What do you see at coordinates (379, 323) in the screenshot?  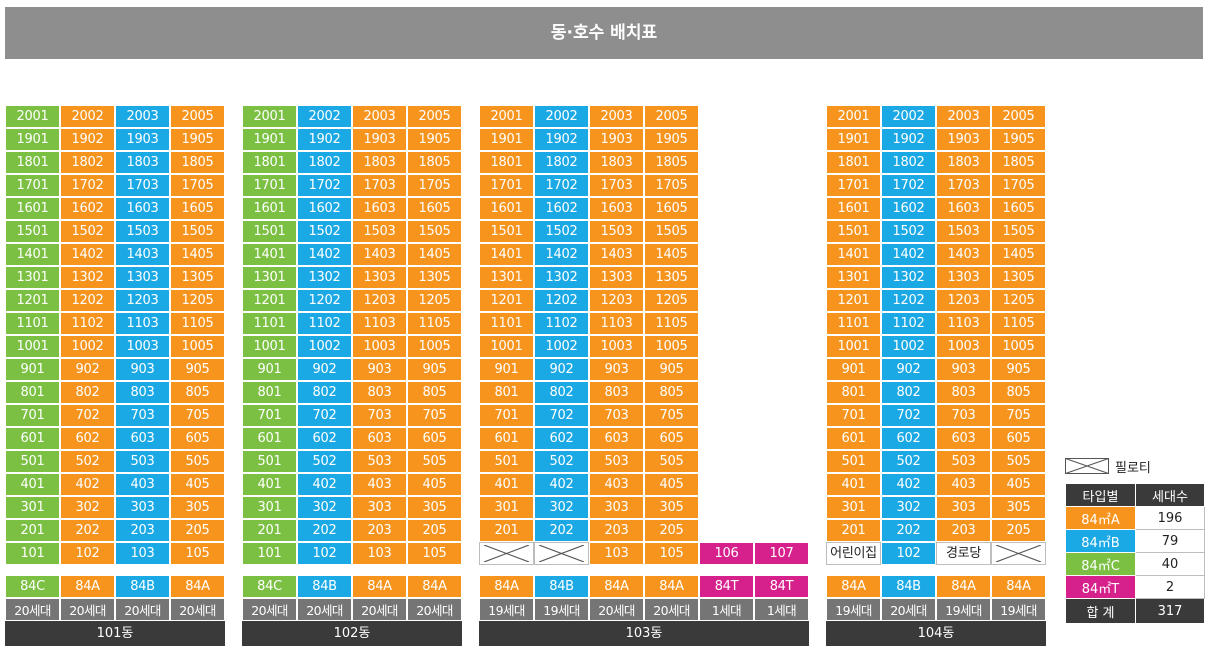 I see `unit-cell: 1103` at bounding box center [379, 323].